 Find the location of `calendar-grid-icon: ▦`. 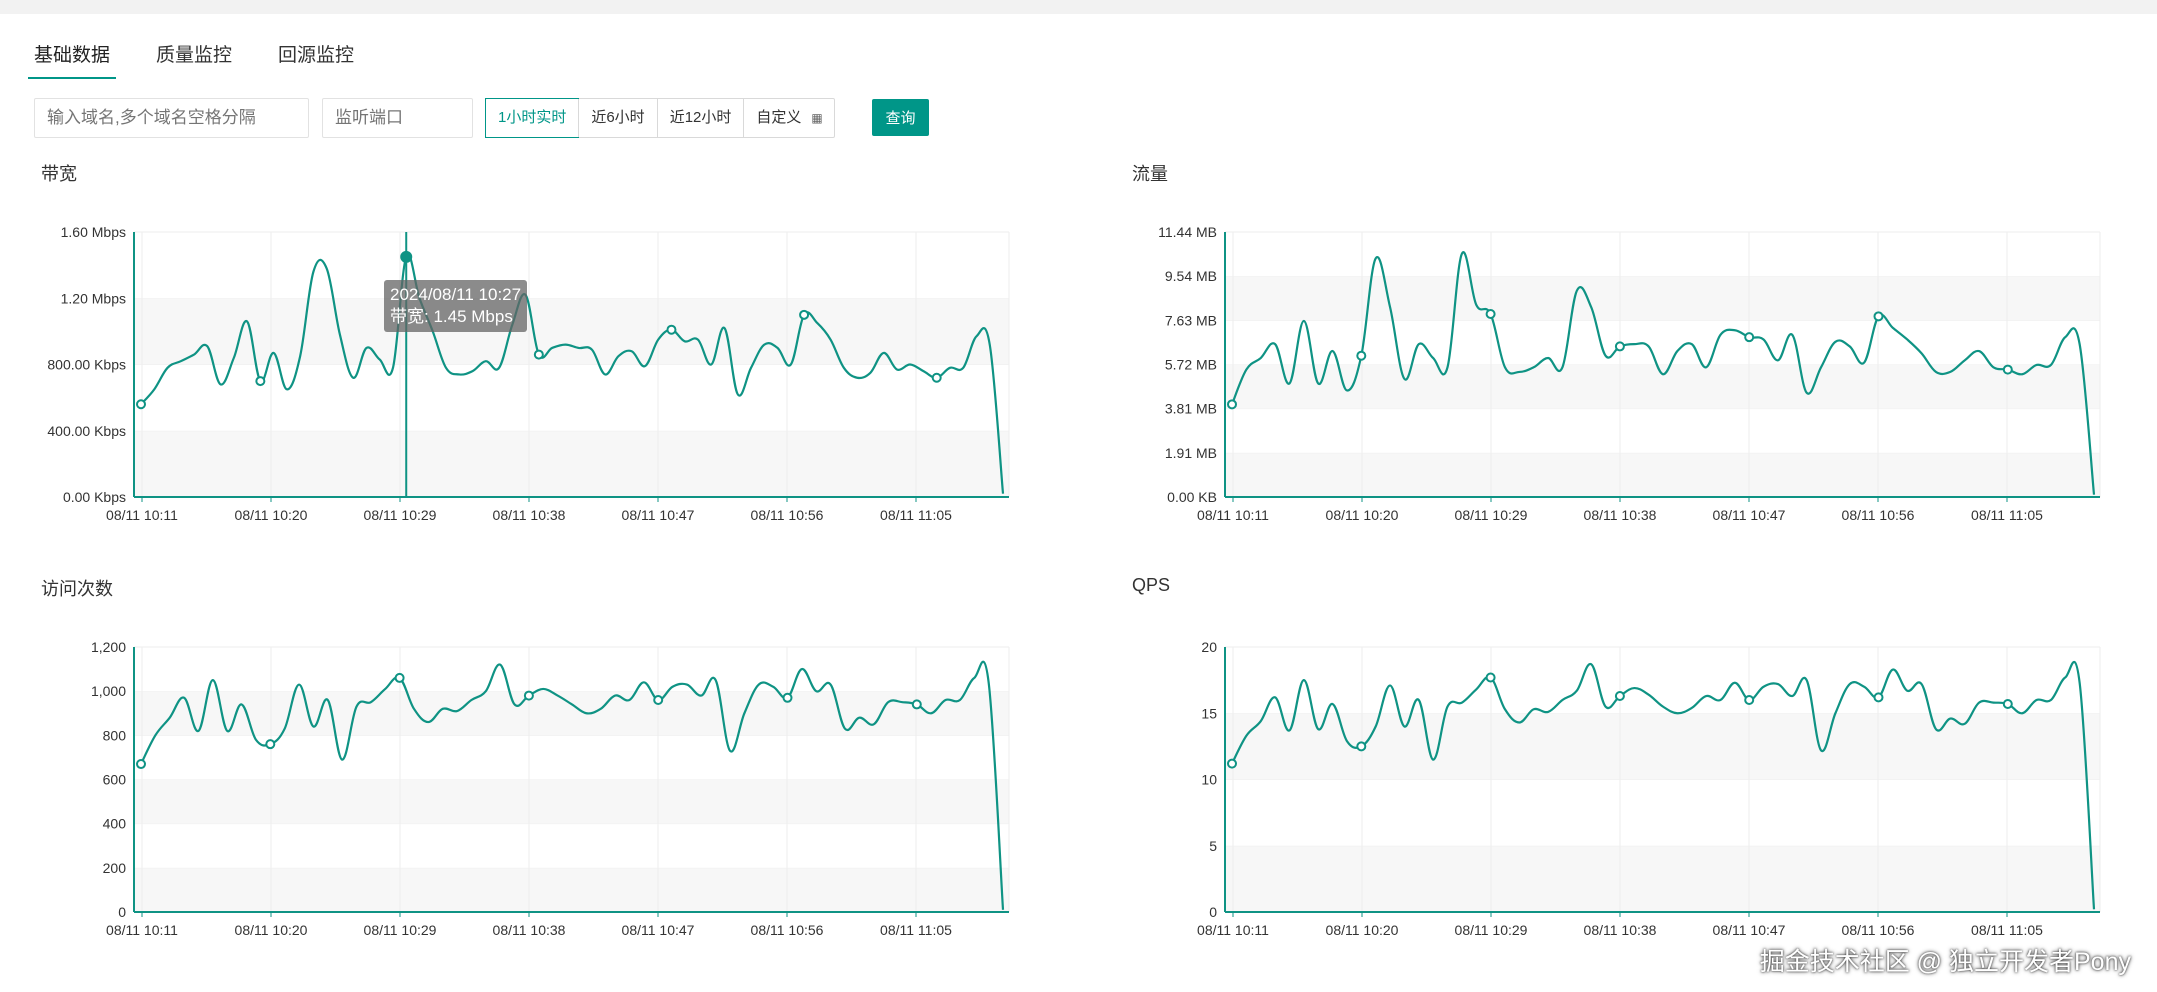

calendar-grid-icon: ▦ is located at coordinates (816, 118).